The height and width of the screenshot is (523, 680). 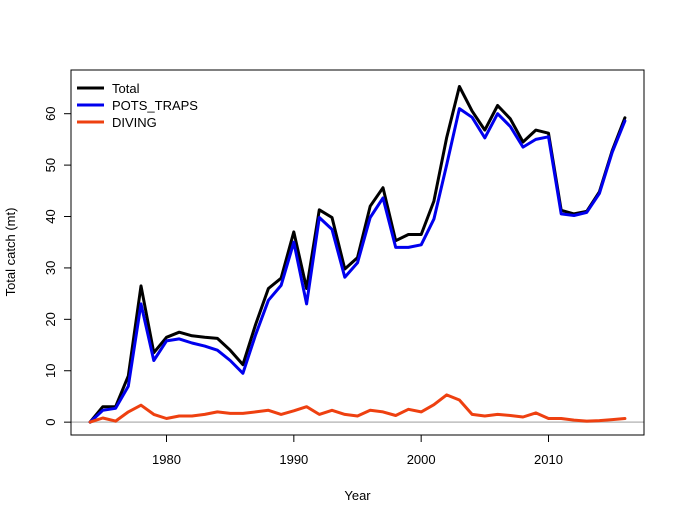 I want to click on x-tick-label: 1980, so click(x=166, y=459).